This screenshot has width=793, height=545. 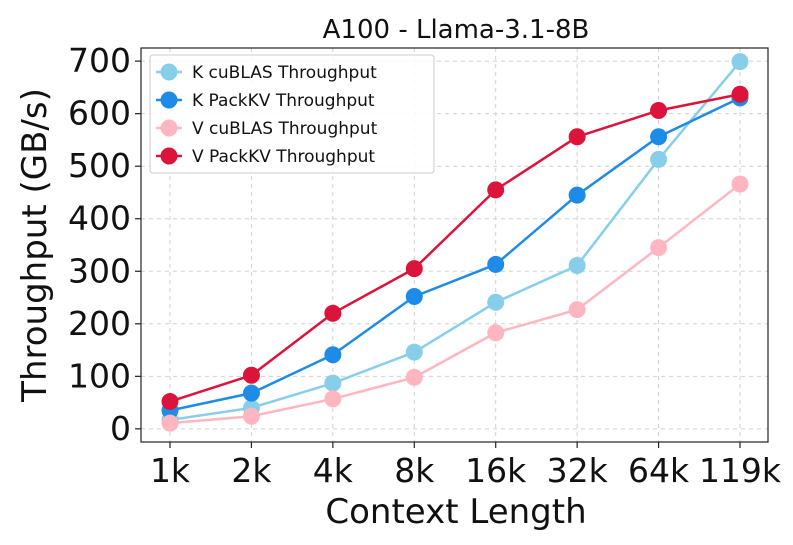 What do you see at coordinates (283, 101) in the screenshot?
I see `legend-label: K PackKV Throughput` at bounding box center [283, 101].